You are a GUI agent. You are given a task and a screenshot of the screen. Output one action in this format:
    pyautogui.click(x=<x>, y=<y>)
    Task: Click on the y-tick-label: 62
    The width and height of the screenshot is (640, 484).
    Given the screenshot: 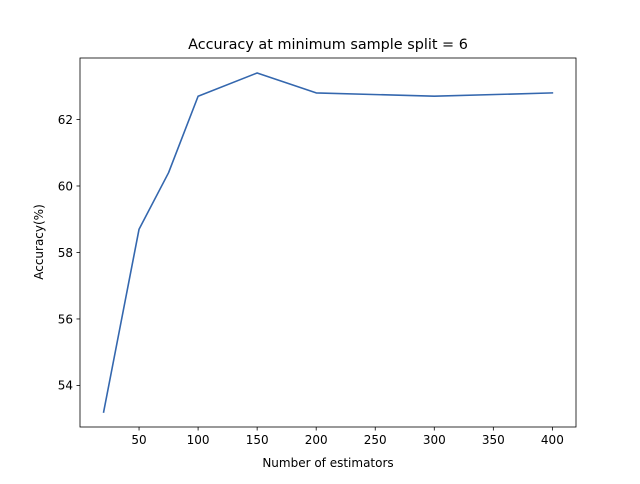 What is the action you would take?
    pyautogui.click(x=65, y=120)
    